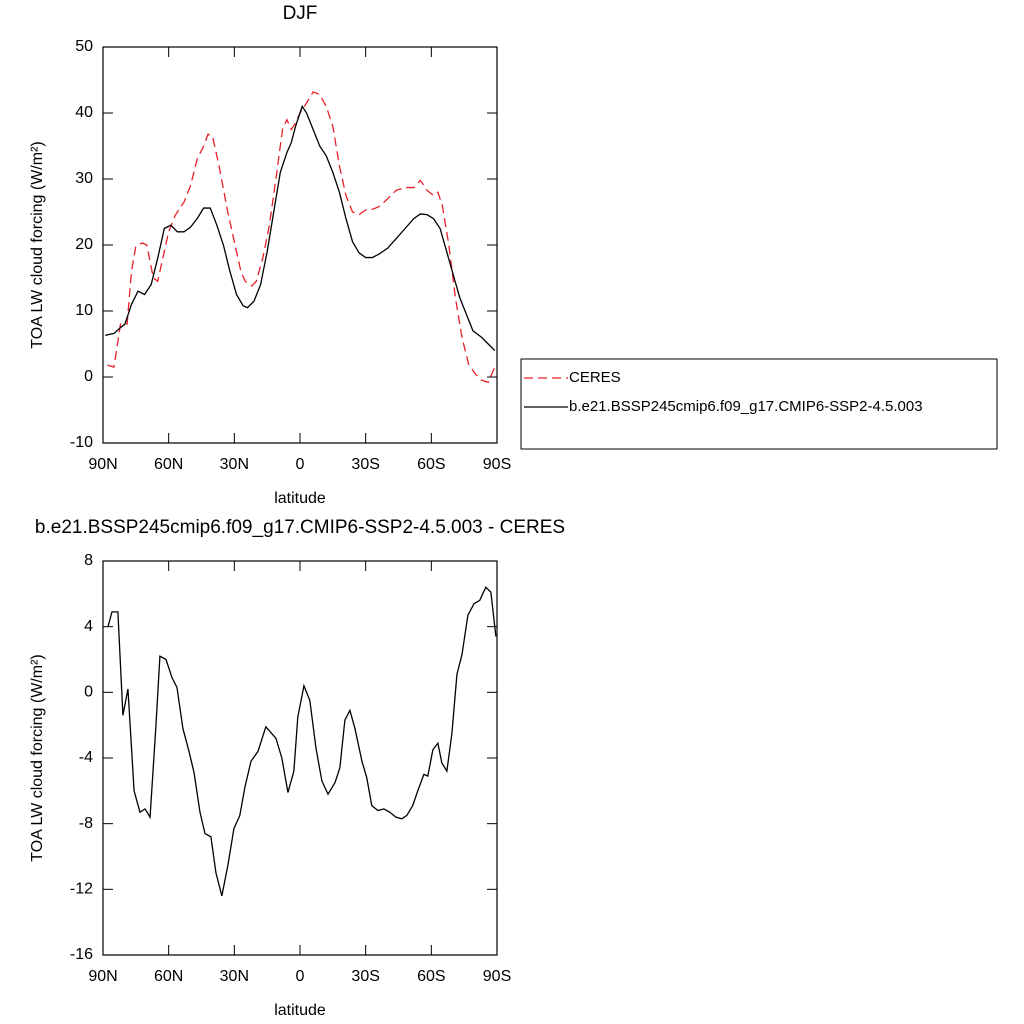  What do you see at coordinates (84, 310) in the screenshot?
I see `y-tick-label: 10` at bounding box center [84, 310].